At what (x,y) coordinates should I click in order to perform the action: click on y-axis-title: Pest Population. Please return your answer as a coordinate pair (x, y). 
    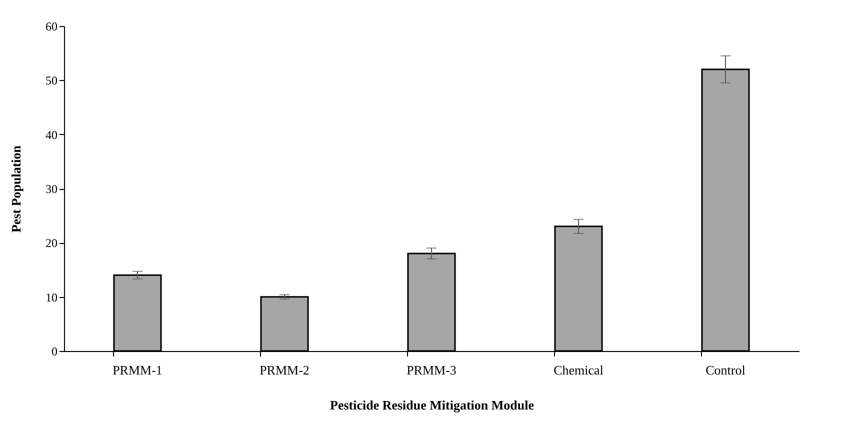
    Looking at the image, I should click on (16, 188).